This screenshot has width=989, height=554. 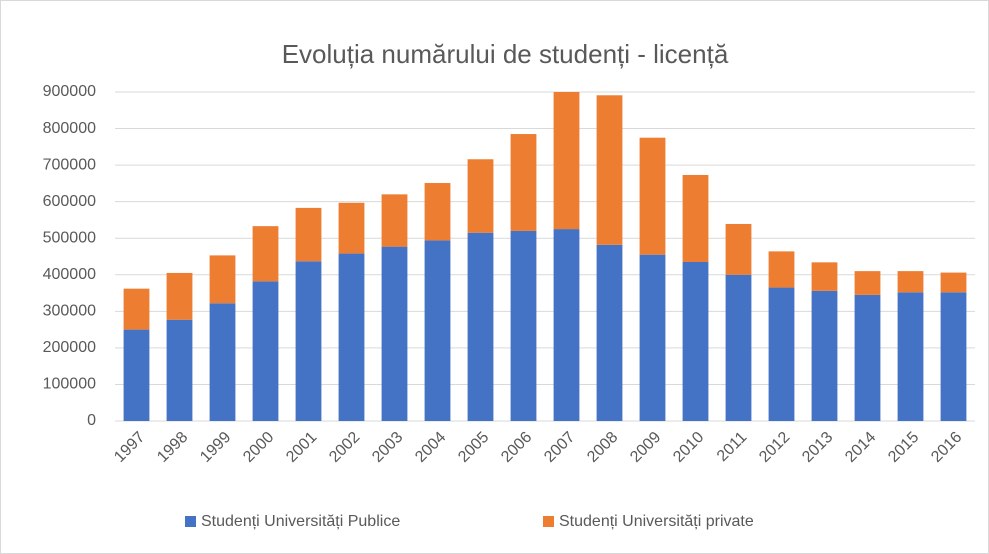 What do you see at coordinates (69, 128) in the screenshot?
I see `y-tick-label: 800000` at bounding box center [69, 128].